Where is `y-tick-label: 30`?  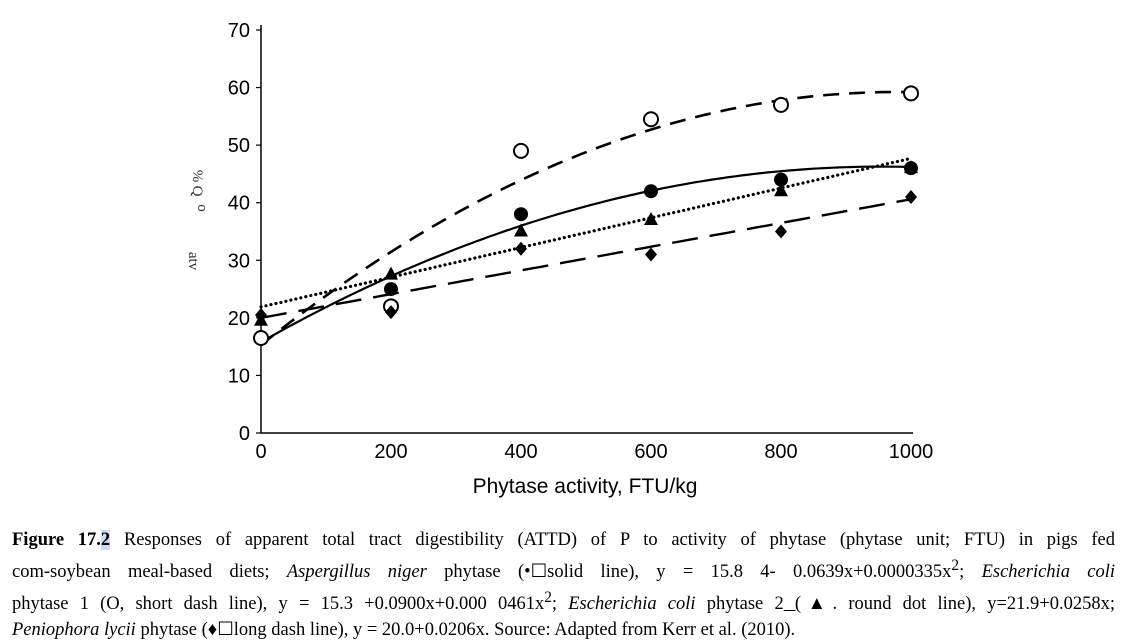
y-tick-label: 30 is located at coordinates (239, 261).